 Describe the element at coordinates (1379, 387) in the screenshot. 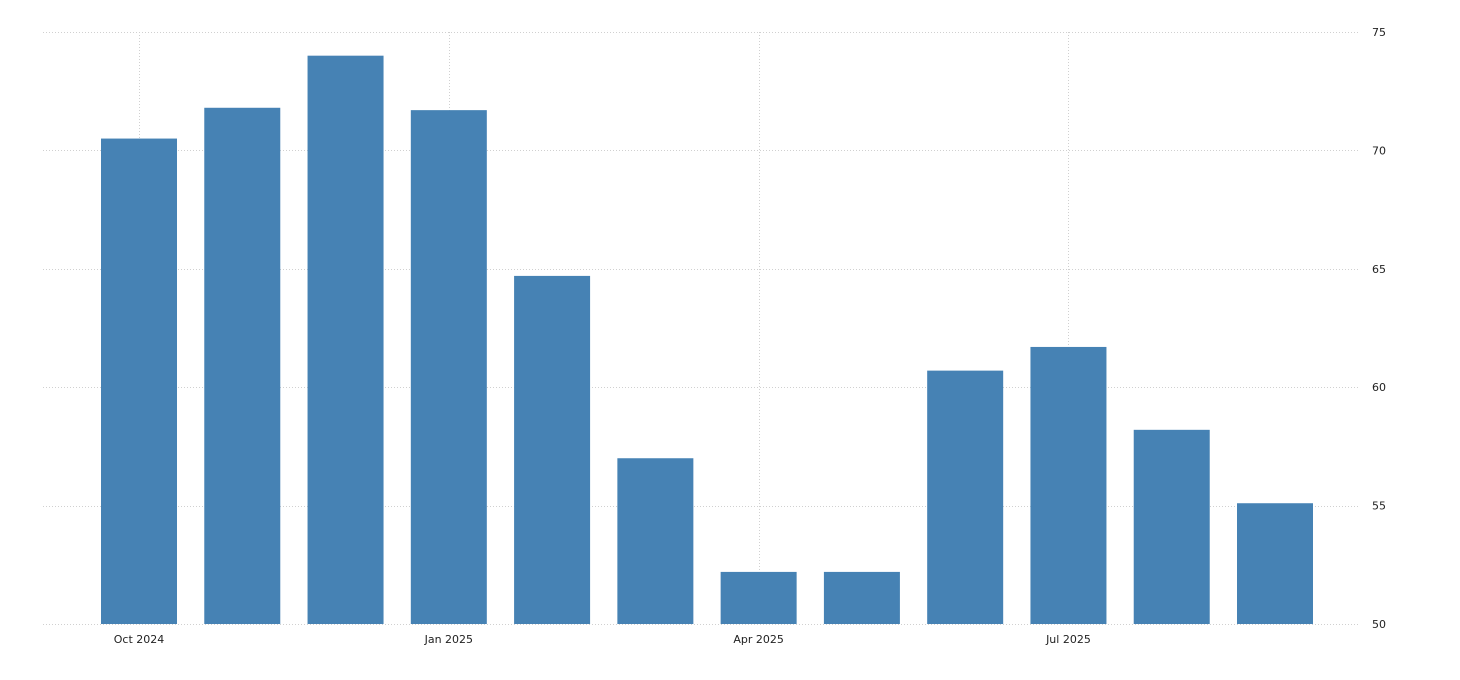

I see `y-tick-label: 60` at that location.